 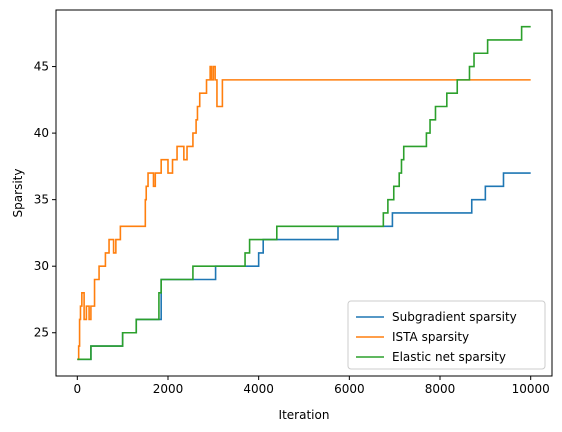 What do you see at coordinates (454, 317) in the screenshot?
I see `legend-label-1: Subgradient sparsity` at bounding box center [454, 317].